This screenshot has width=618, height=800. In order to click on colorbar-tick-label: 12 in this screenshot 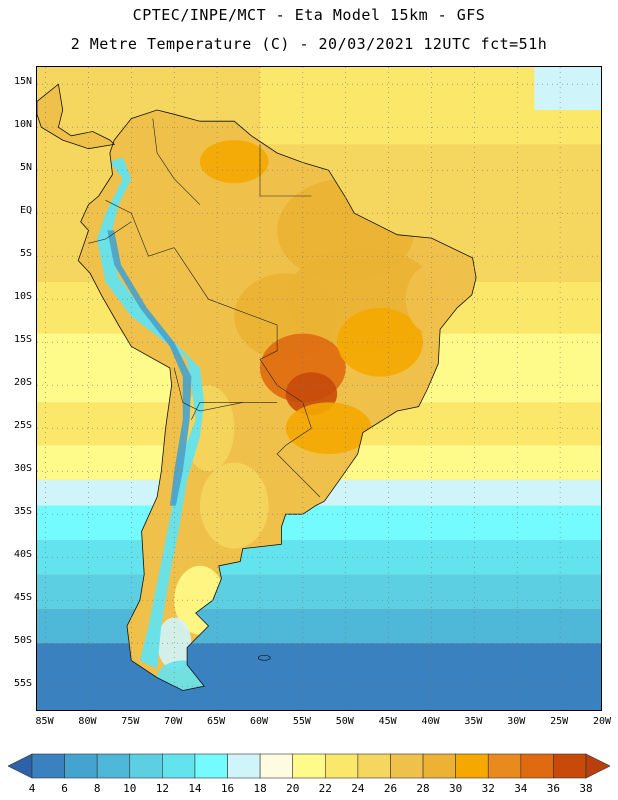, I will do `click(162, 788)`.